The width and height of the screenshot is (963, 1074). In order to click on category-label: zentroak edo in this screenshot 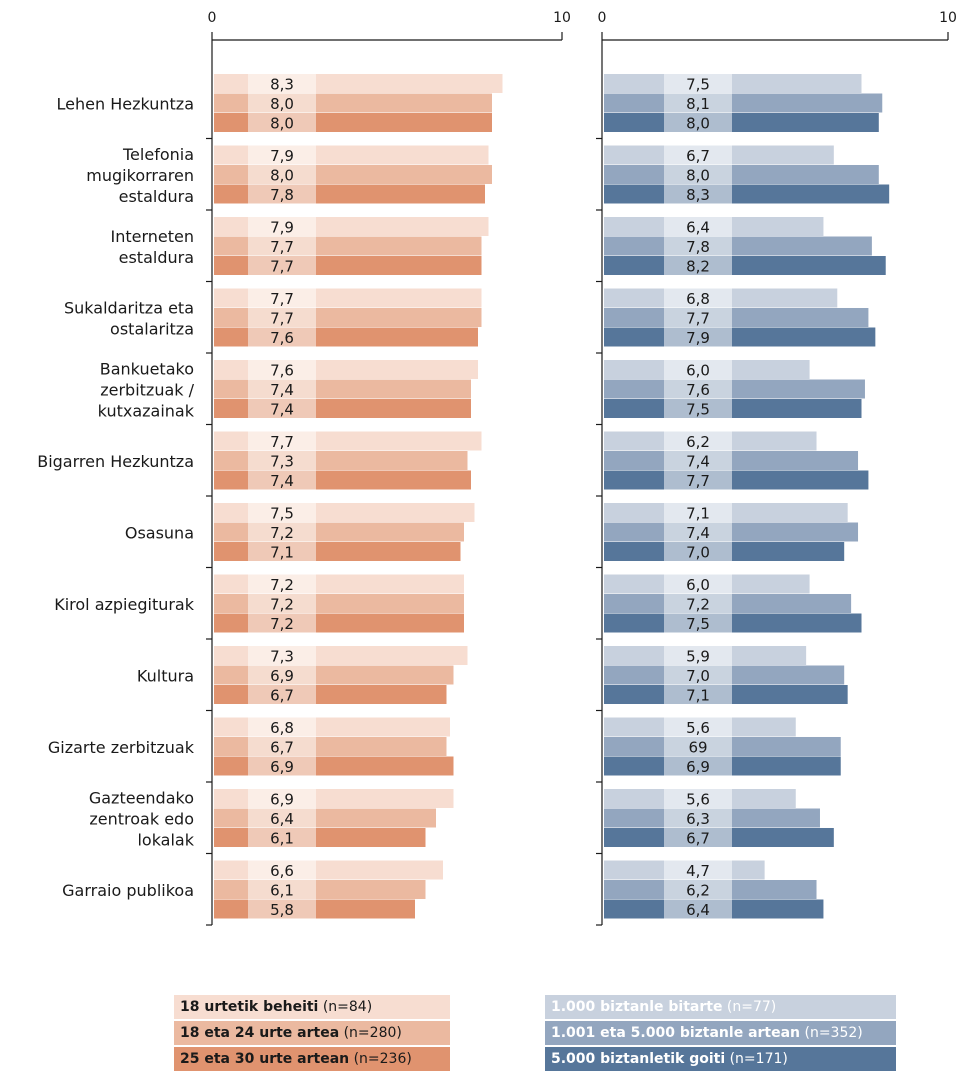, I will do `click(141, 818)`.